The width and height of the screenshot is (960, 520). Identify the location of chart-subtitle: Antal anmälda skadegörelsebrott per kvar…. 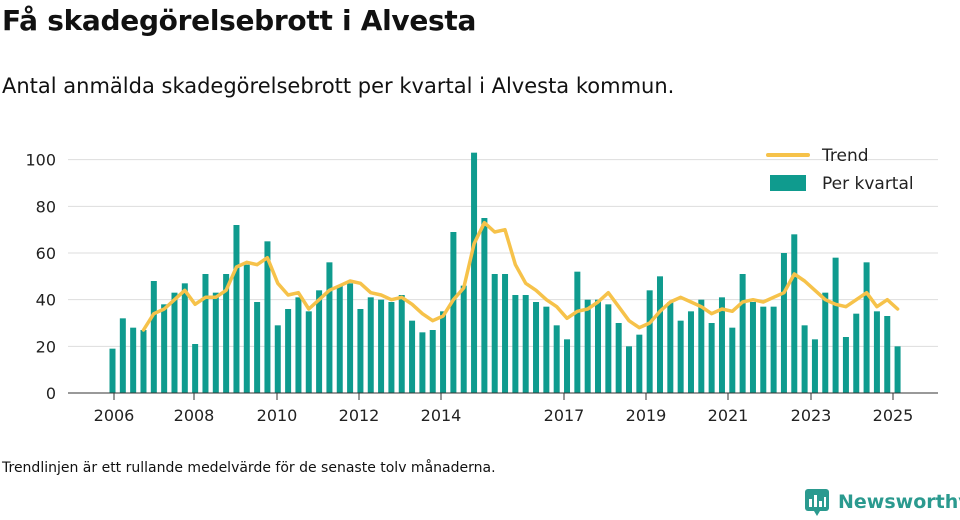
(338, 86).